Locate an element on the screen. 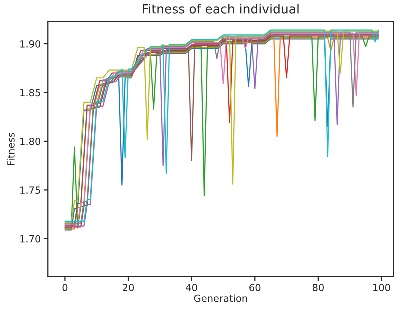  y-tick-label: 1.70 is located at coordinates (30, 239).